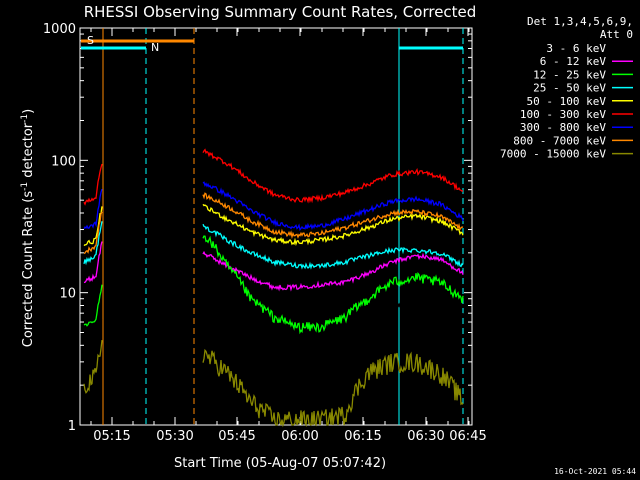  What do you see at coordinates (563, 127) in the screenshot?
I see `legend-label: 300 - 800 keV` at bounding box center [563, 127].